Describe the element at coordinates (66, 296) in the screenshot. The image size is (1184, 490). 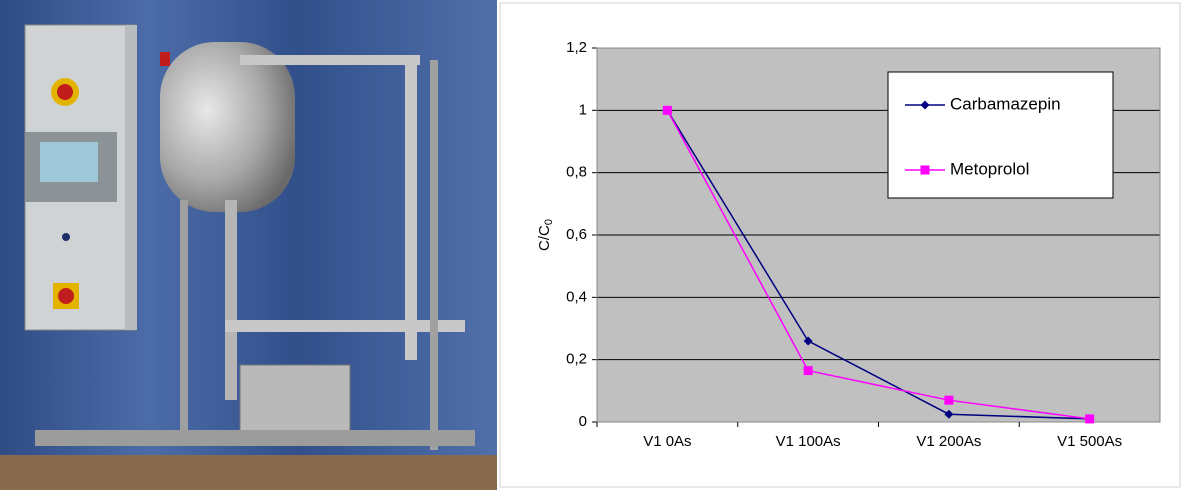
I see `photo-switch-knob` at that location.